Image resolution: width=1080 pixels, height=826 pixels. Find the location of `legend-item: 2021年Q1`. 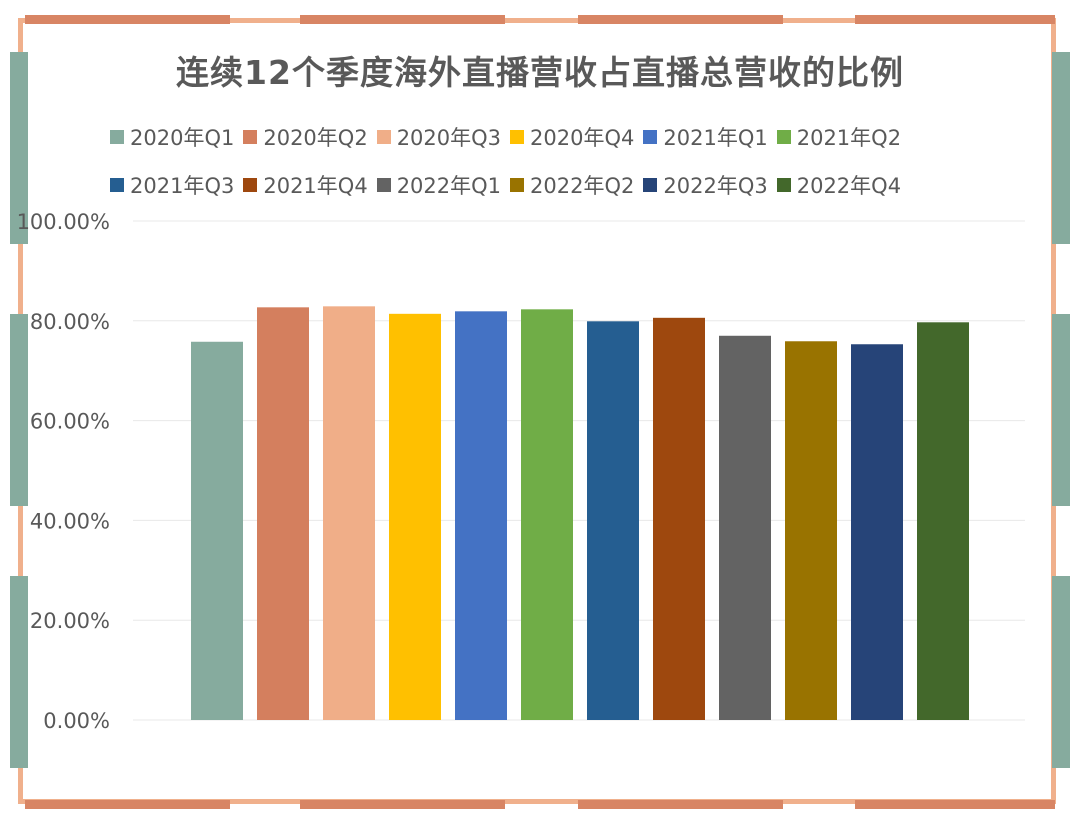

legend-item: 2021年Q1 is located at coordinates (705, 137).